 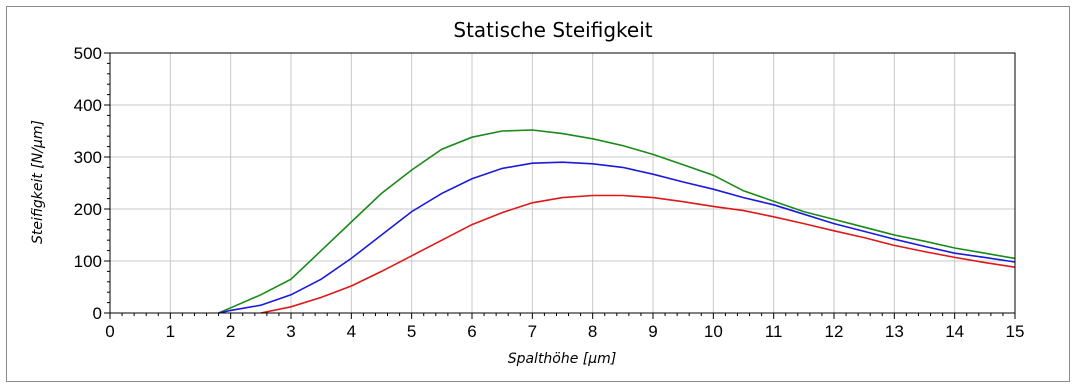 What do you see at coordinates (351, 331) in the screenshot?
I see `x-tick-label: 4` at bounding box center [351, 331].